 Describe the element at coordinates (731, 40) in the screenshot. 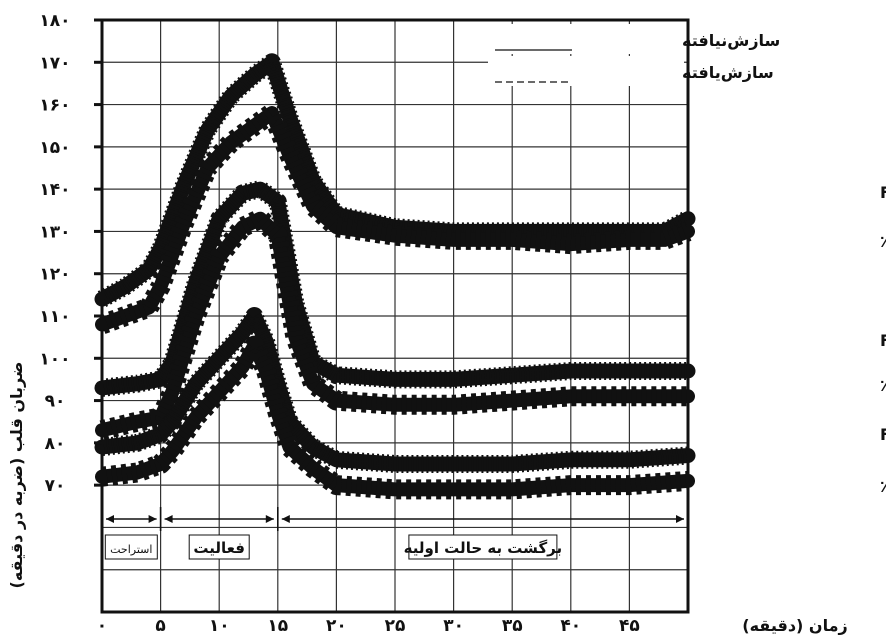

I see `legend-label: سازش‌نیافته` at that location.